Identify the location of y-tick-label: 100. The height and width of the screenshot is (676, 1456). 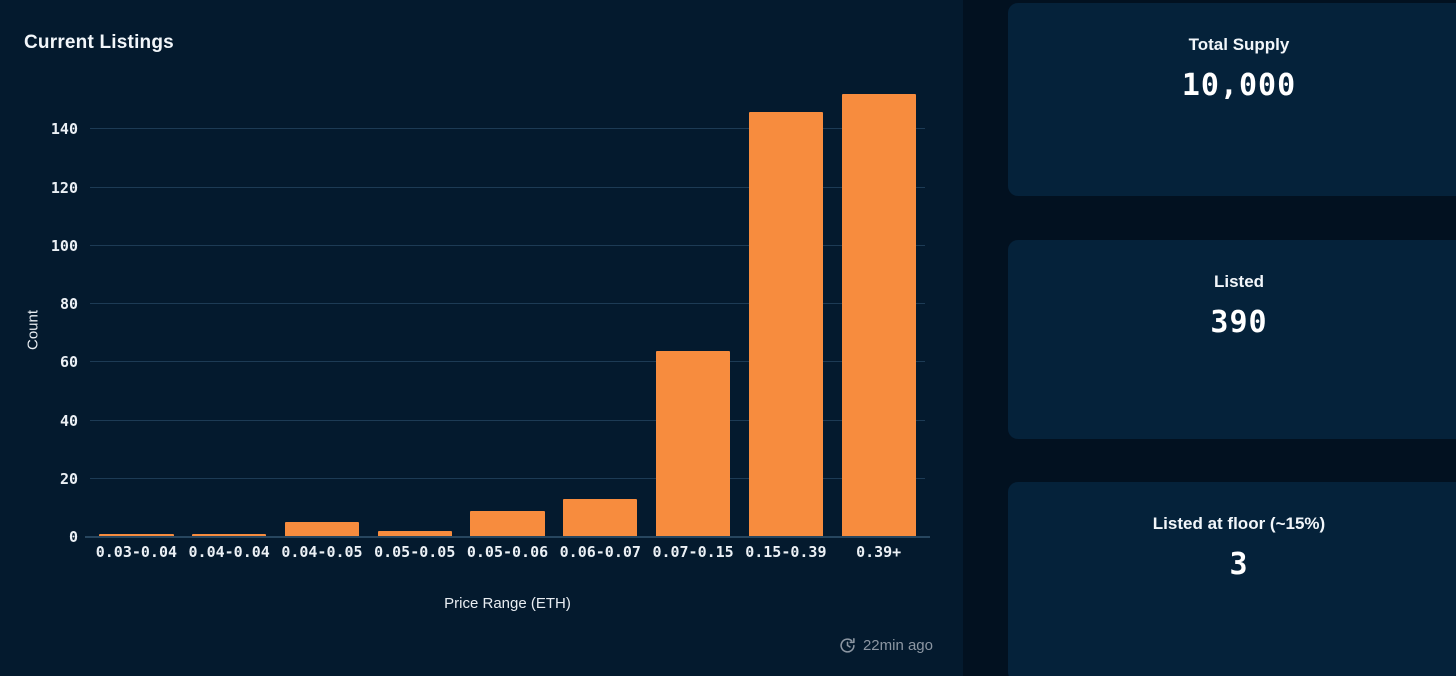
(64, 245).